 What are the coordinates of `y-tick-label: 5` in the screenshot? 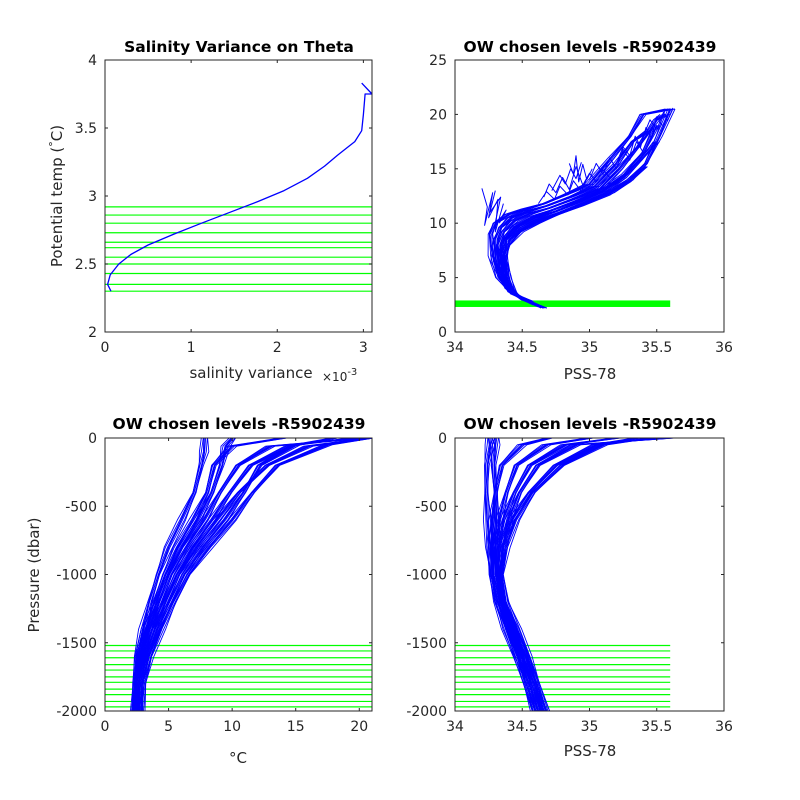 It's located at (442, 279).